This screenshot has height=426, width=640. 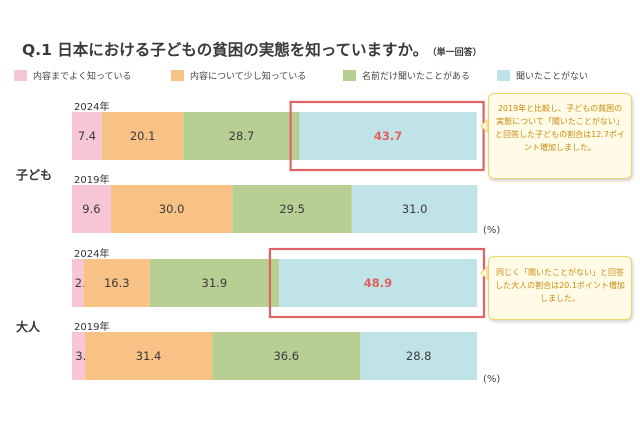 What do you see at coordinates (560, 288) in the screenshot?
I see `callout-note-adults: 同じく「聞いたことがない」と回答した大人の割合は20.1ポイント増加しました。` at bounding box center [560, 288].